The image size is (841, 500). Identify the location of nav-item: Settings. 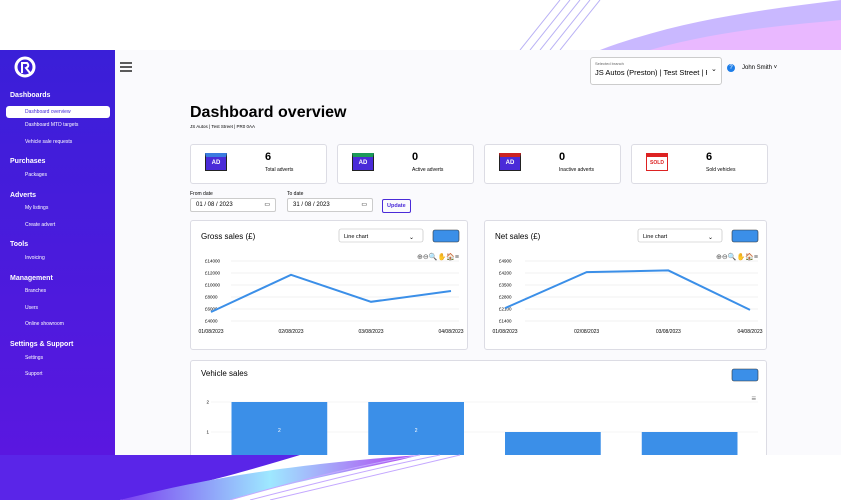
(34, 357).